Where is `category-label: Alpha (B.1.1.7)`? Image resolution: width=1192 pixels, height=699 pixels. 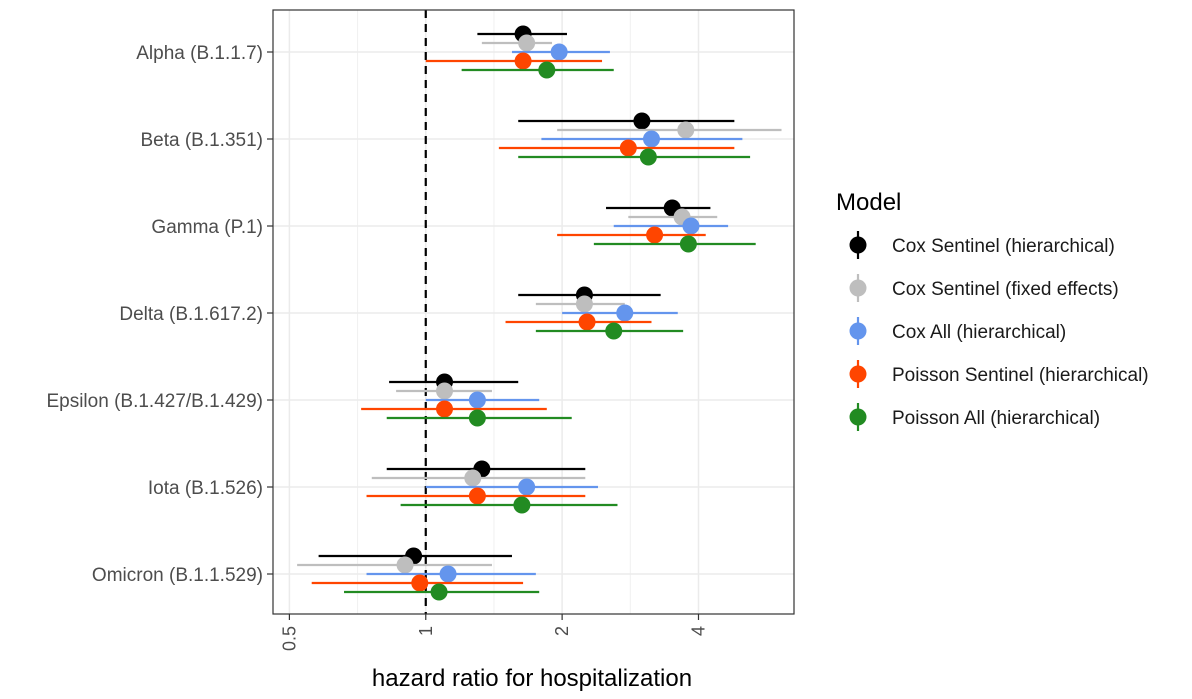
category-label: Alpha (B.1.1.7) is located at coordinates (199, 53).